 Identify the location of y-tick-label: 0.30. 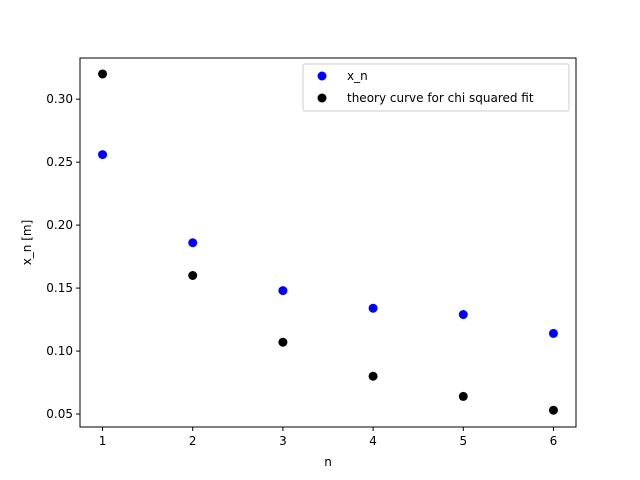
(59, 99).